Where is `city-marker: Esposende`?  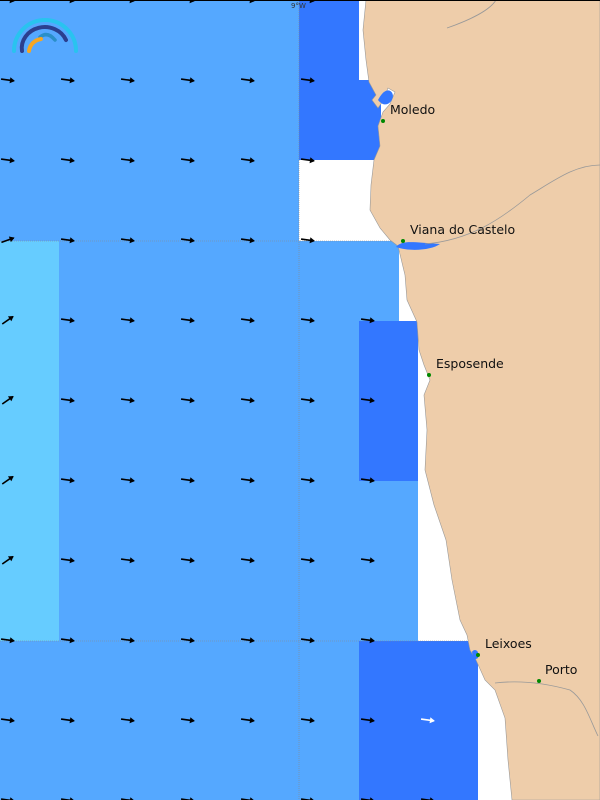 city-marker: Esposende is located at coordinates (465, 366).